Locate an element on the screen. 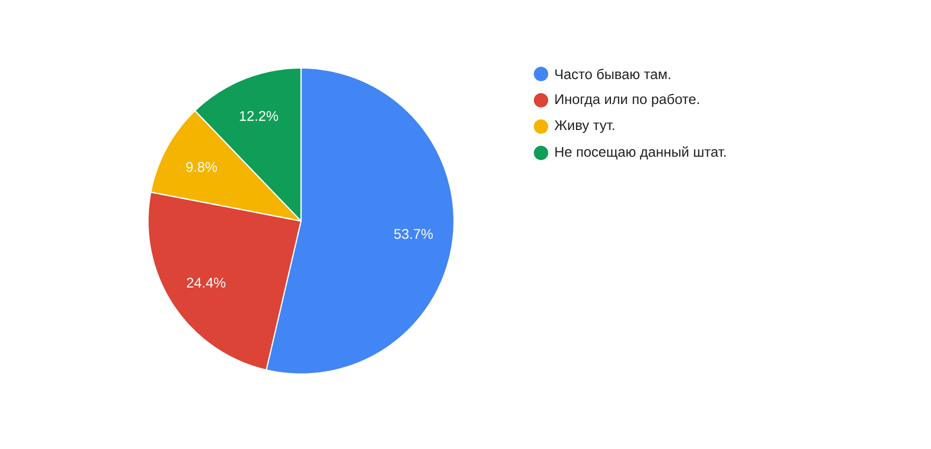 The height and width of the screenshot is (449, 931). legend-label: Живу тут. is located at coordinates (584, 126).